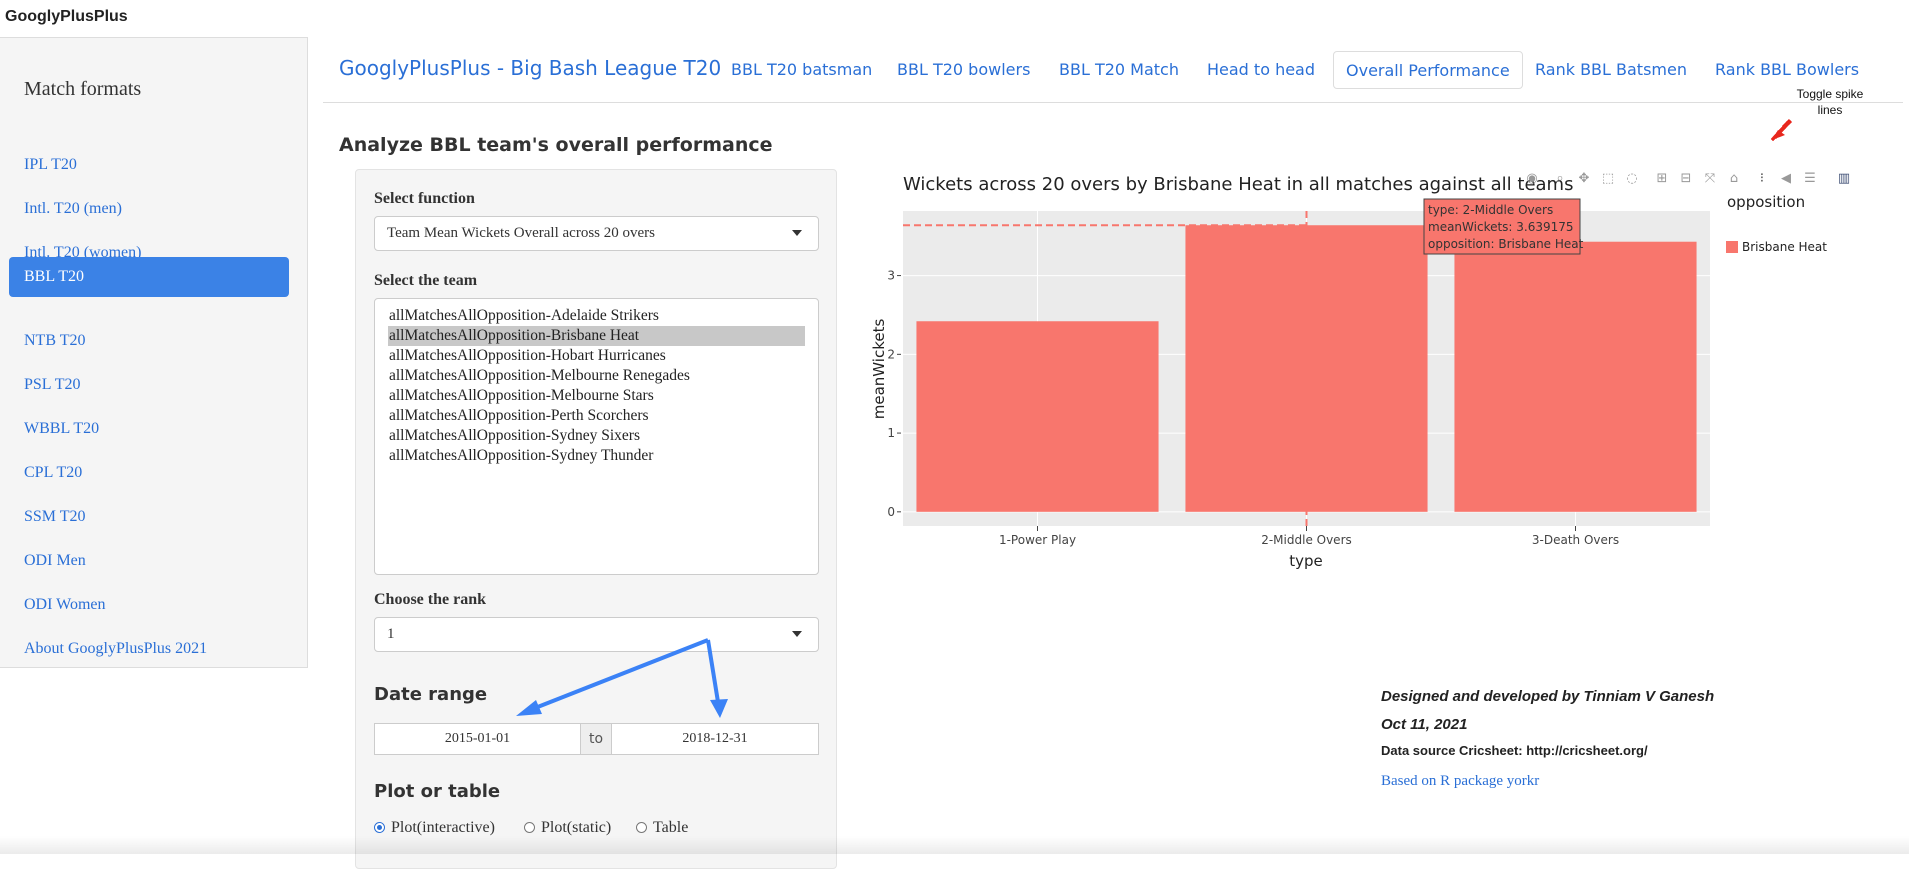 This screenshot has width=1909, height=869. What do you see at coordinates (1686, 178) in the screenshot?
I see `zoom-out-icon: ⊟` at bounding box center [1686, 178].